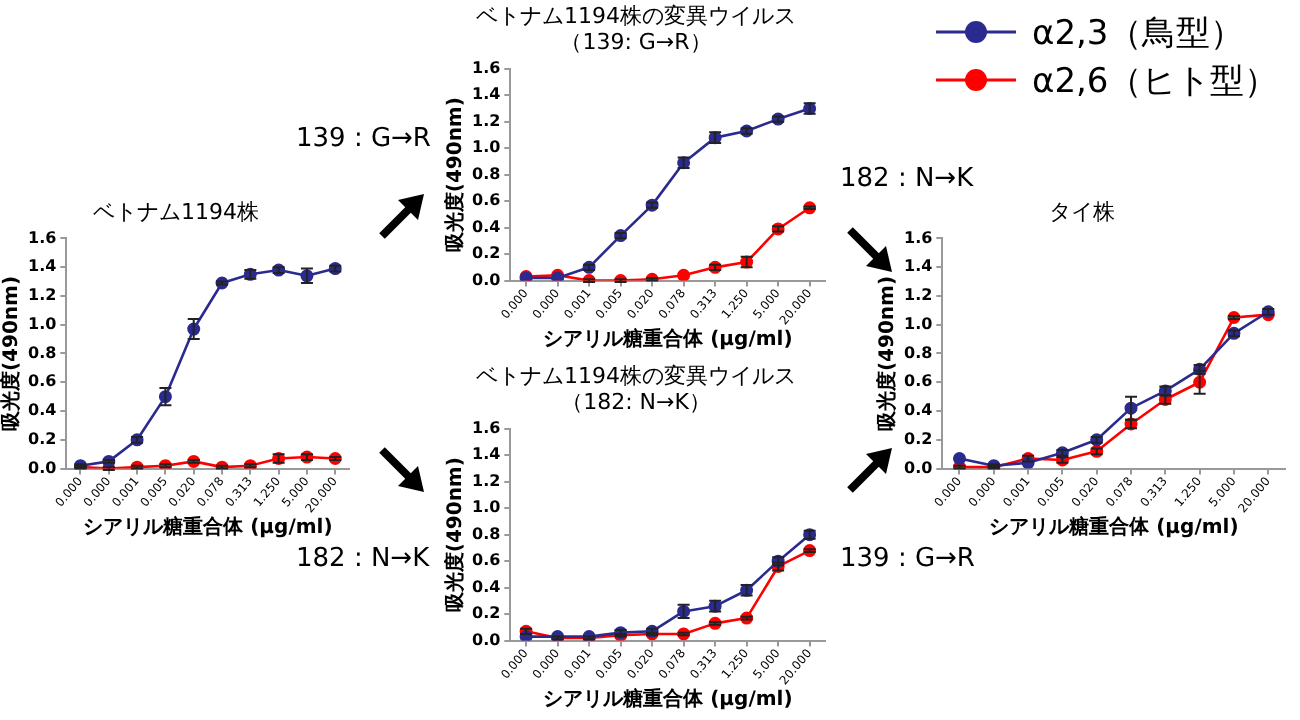 The image size is (1300, 720). Describe the element at coordinates (1138, 33) in the screenshot. I see `legend-label: α2,3（鳥型）` at that location.